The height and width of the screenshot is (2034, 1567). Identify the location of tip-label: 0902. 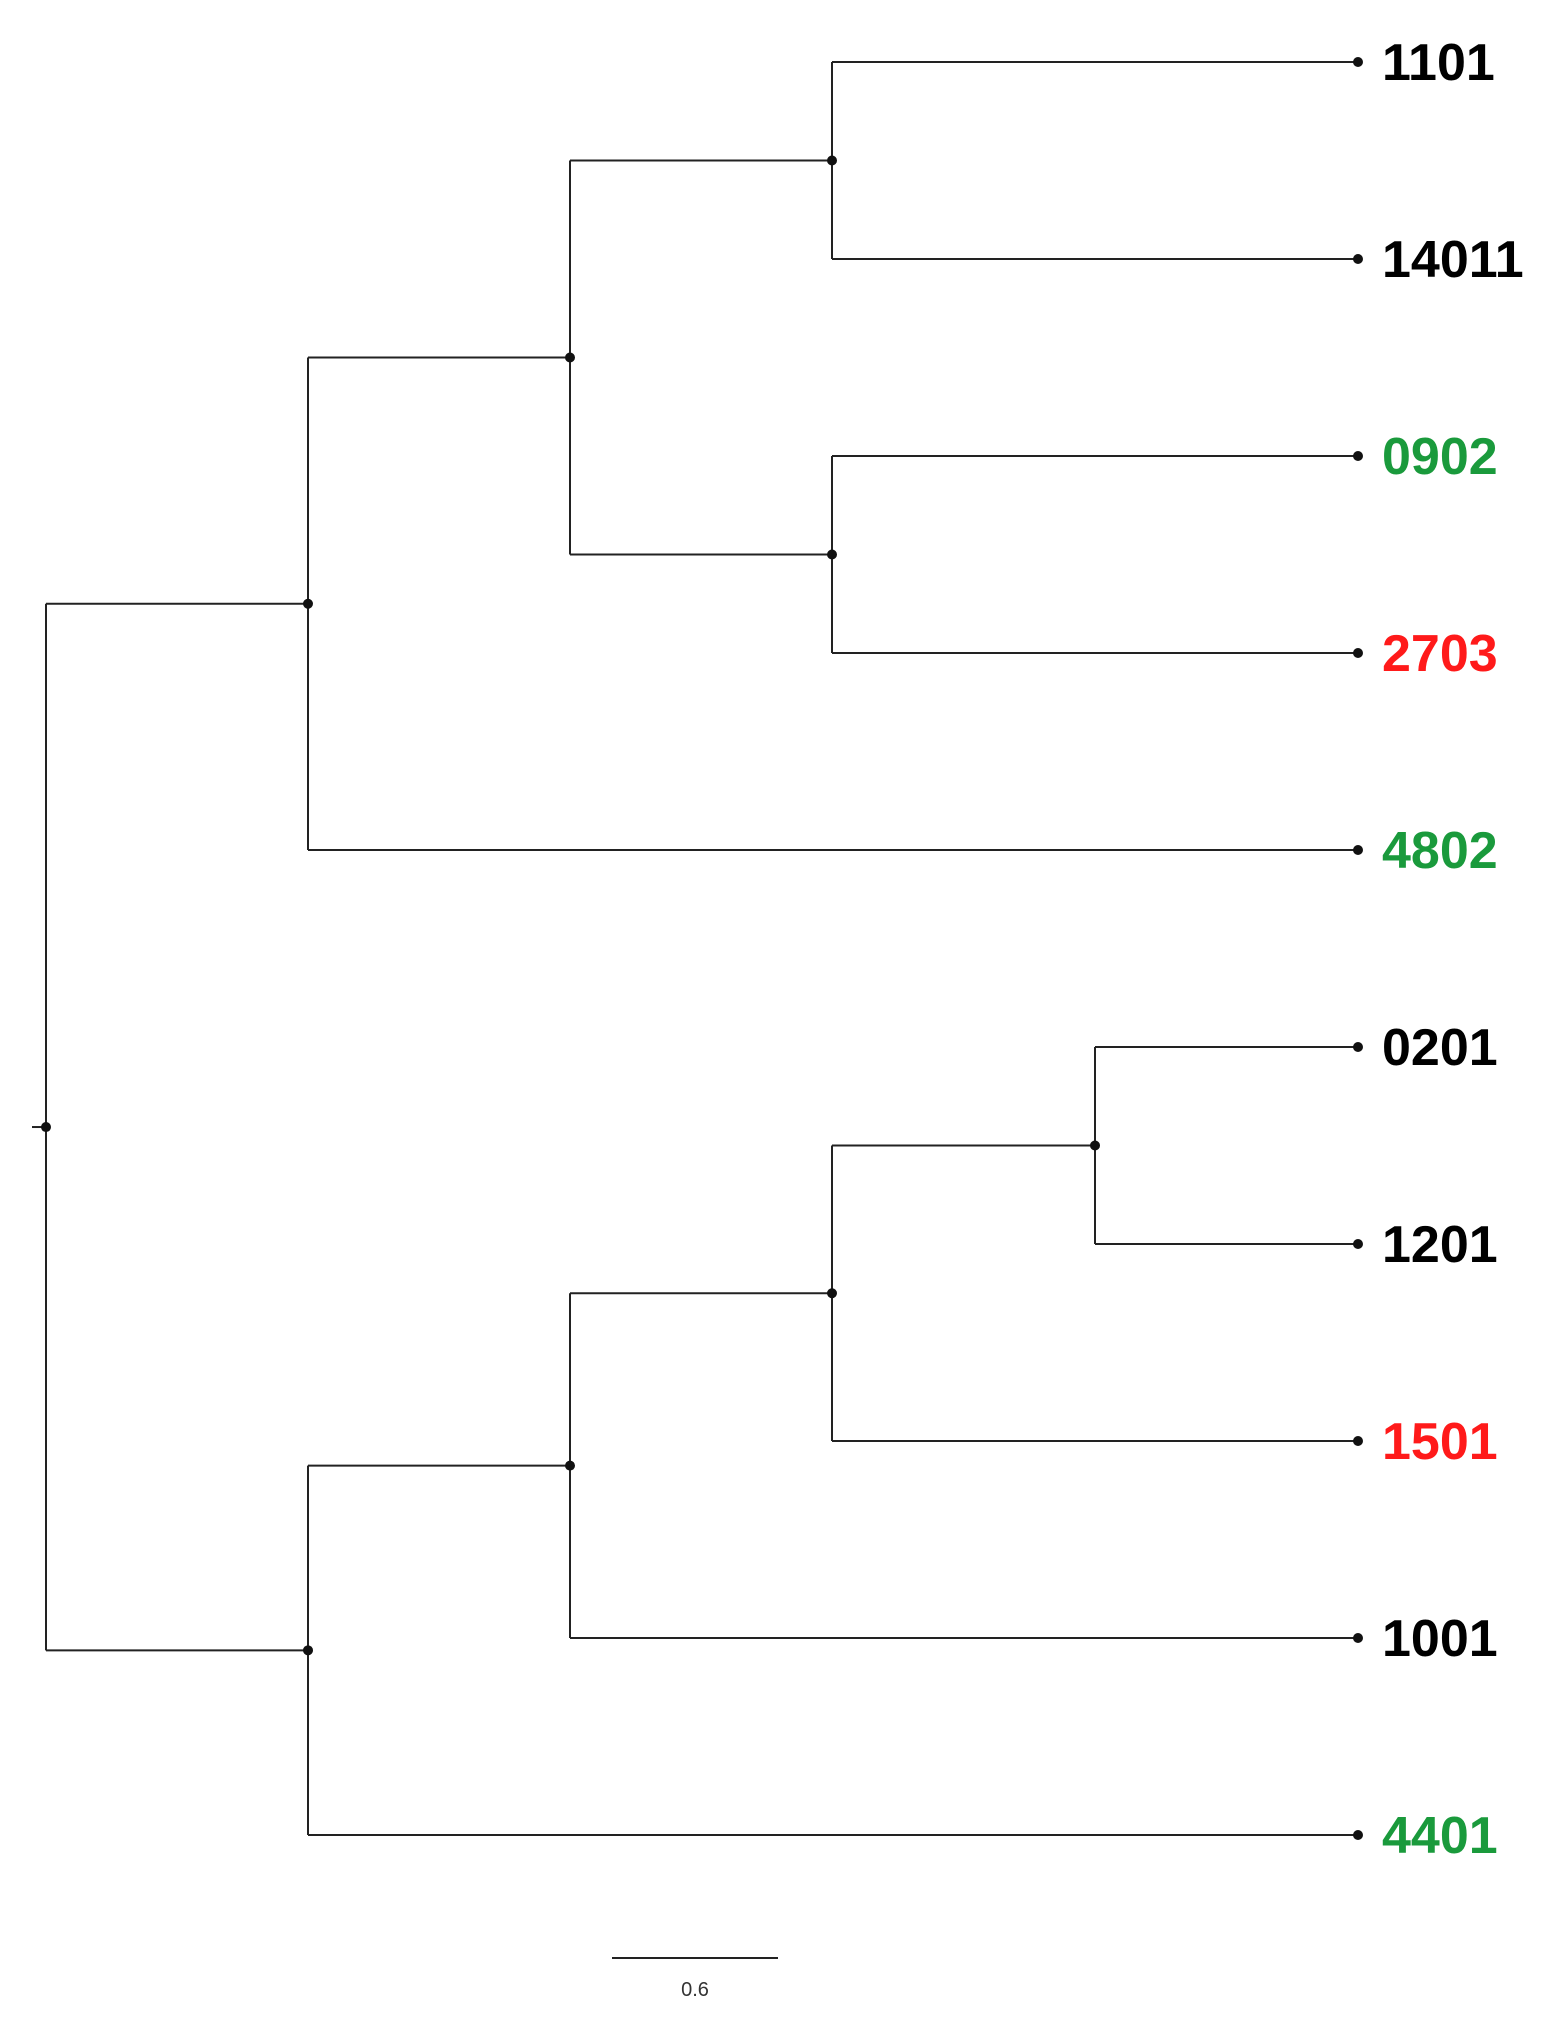
(1440, 457).